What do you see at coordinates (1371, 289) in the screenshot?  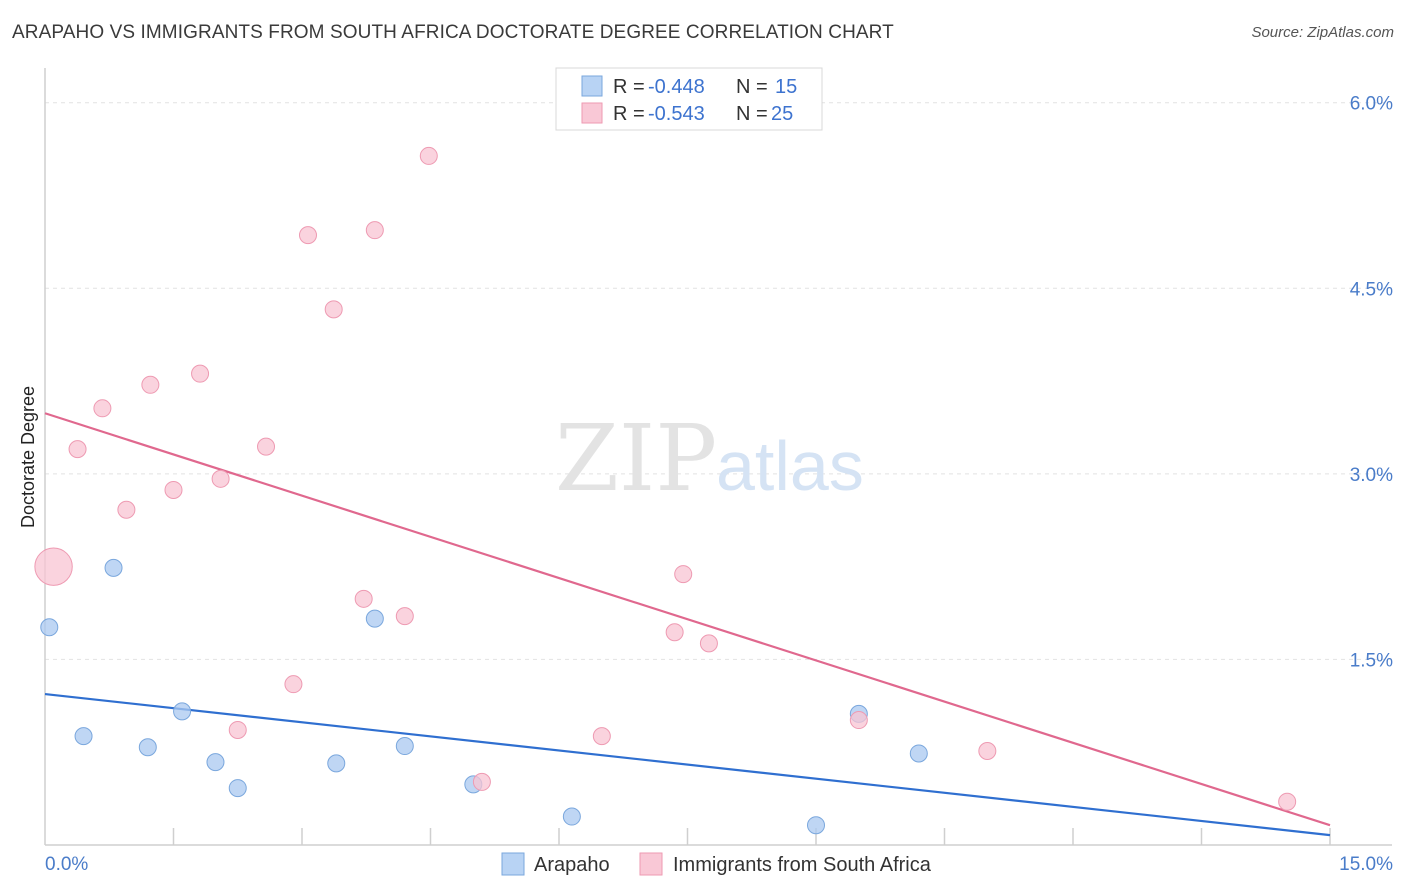 I see `y-tick-label-2: 4.5%` at bounding box center [1371, 289].